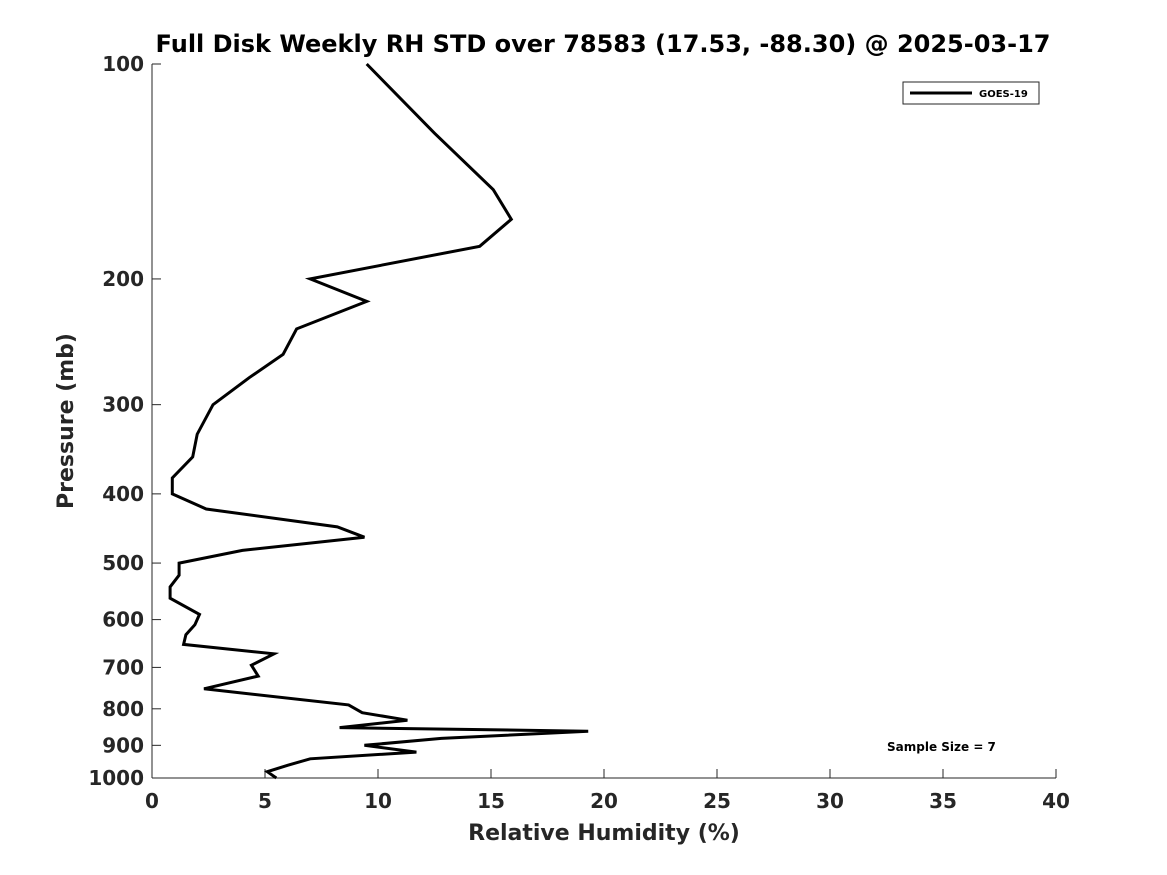  I want to click on y-tick-label: 100, so click(123, 64).